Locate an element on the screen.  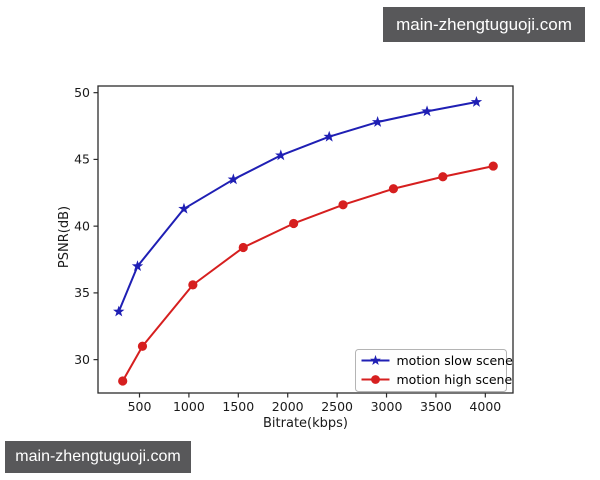
y-axis-label: PSNR(dB) is located at coordinates (64, 237).